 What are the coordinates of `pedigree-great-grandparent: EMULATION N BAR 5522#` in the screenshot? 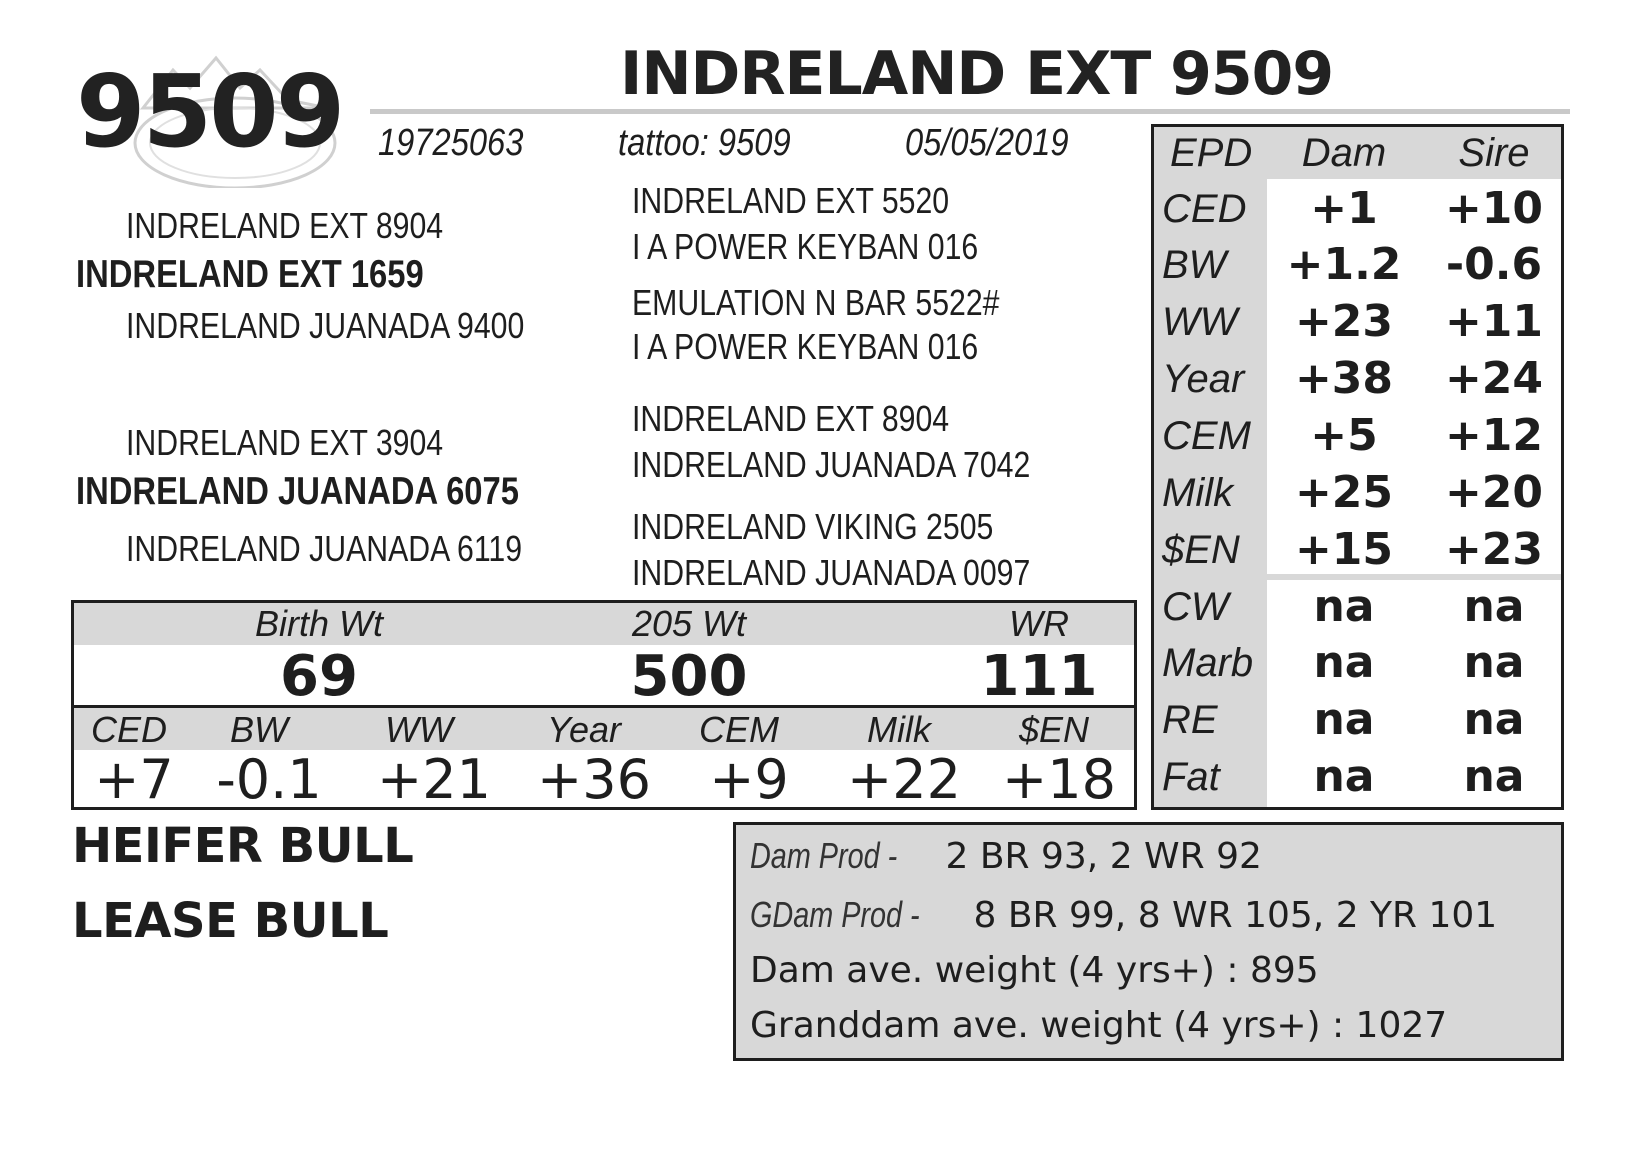 It's located at (816, 302).